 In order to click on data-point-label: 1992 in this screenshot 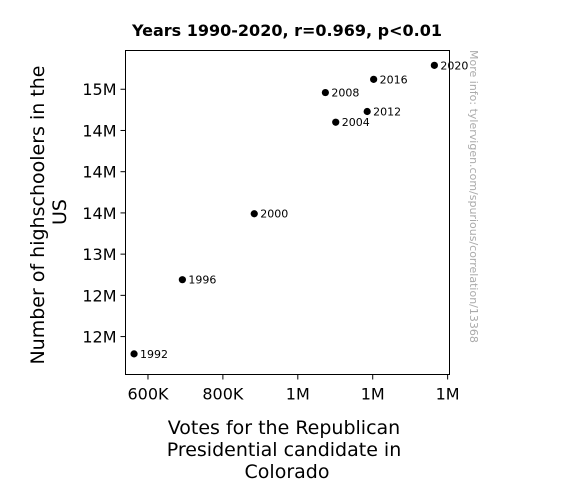, I will do `click(154, 354)`.